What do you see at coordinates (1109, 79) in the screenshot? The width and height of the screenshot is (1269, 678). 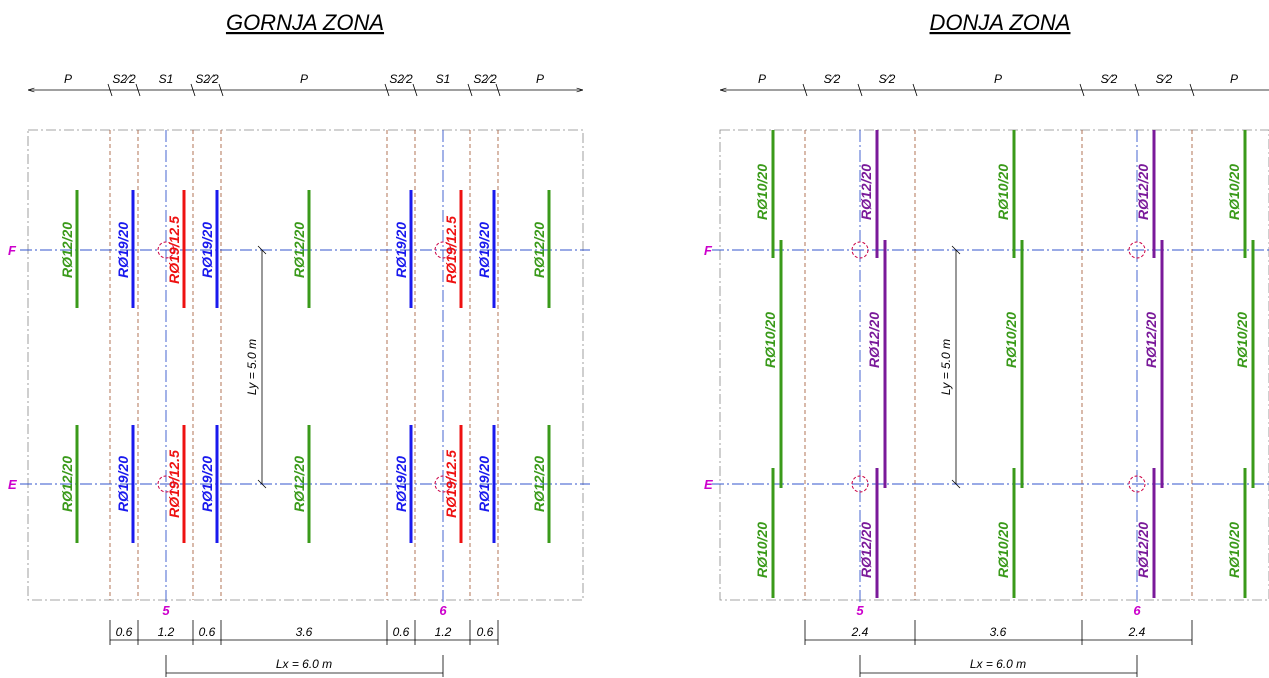 I see `dim-s-half-3: S⁄2` at bounding box center [1109, 79].